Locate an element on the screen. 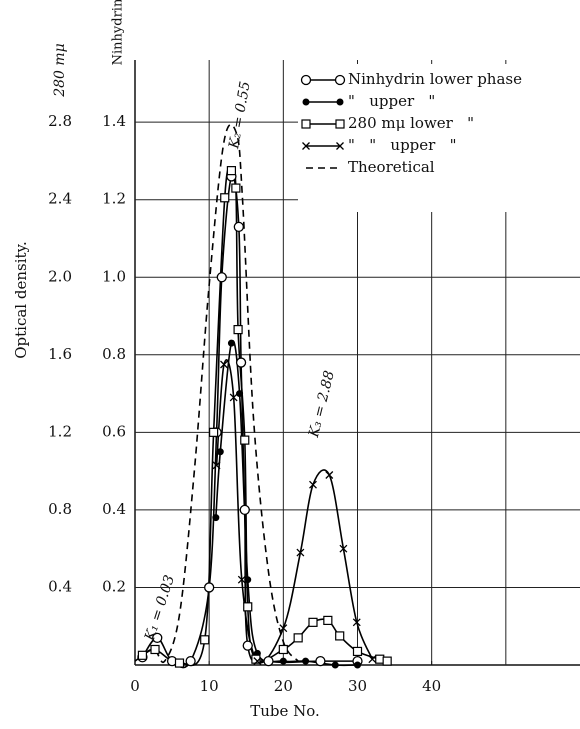  y2-tick-label: 2.4 is located at coordinates (60, 199).